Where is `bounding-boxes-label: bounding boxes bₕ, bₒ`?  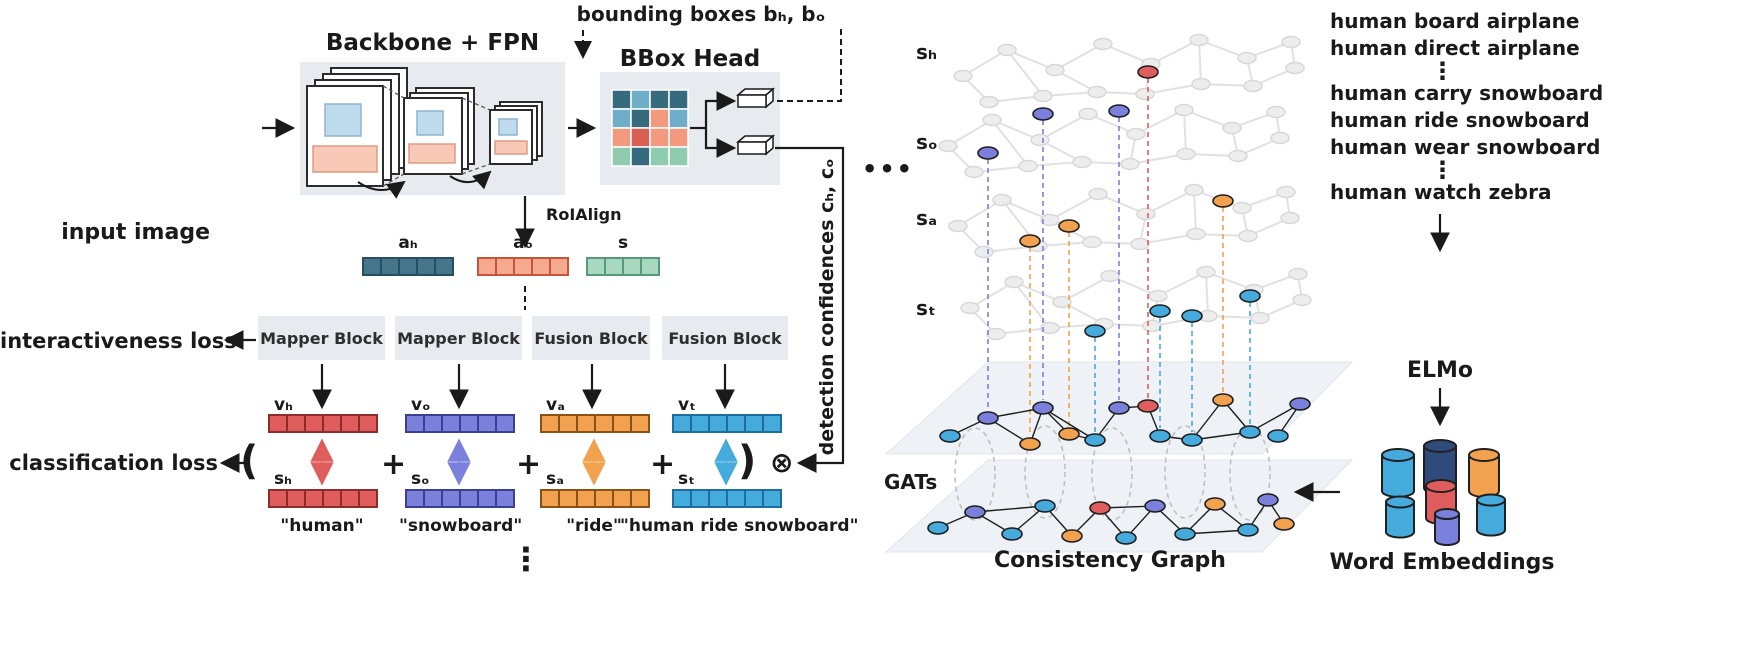
bounding-boxes-label: bounding boxes bₕ, bₒ is located at coordinates (701, 14).